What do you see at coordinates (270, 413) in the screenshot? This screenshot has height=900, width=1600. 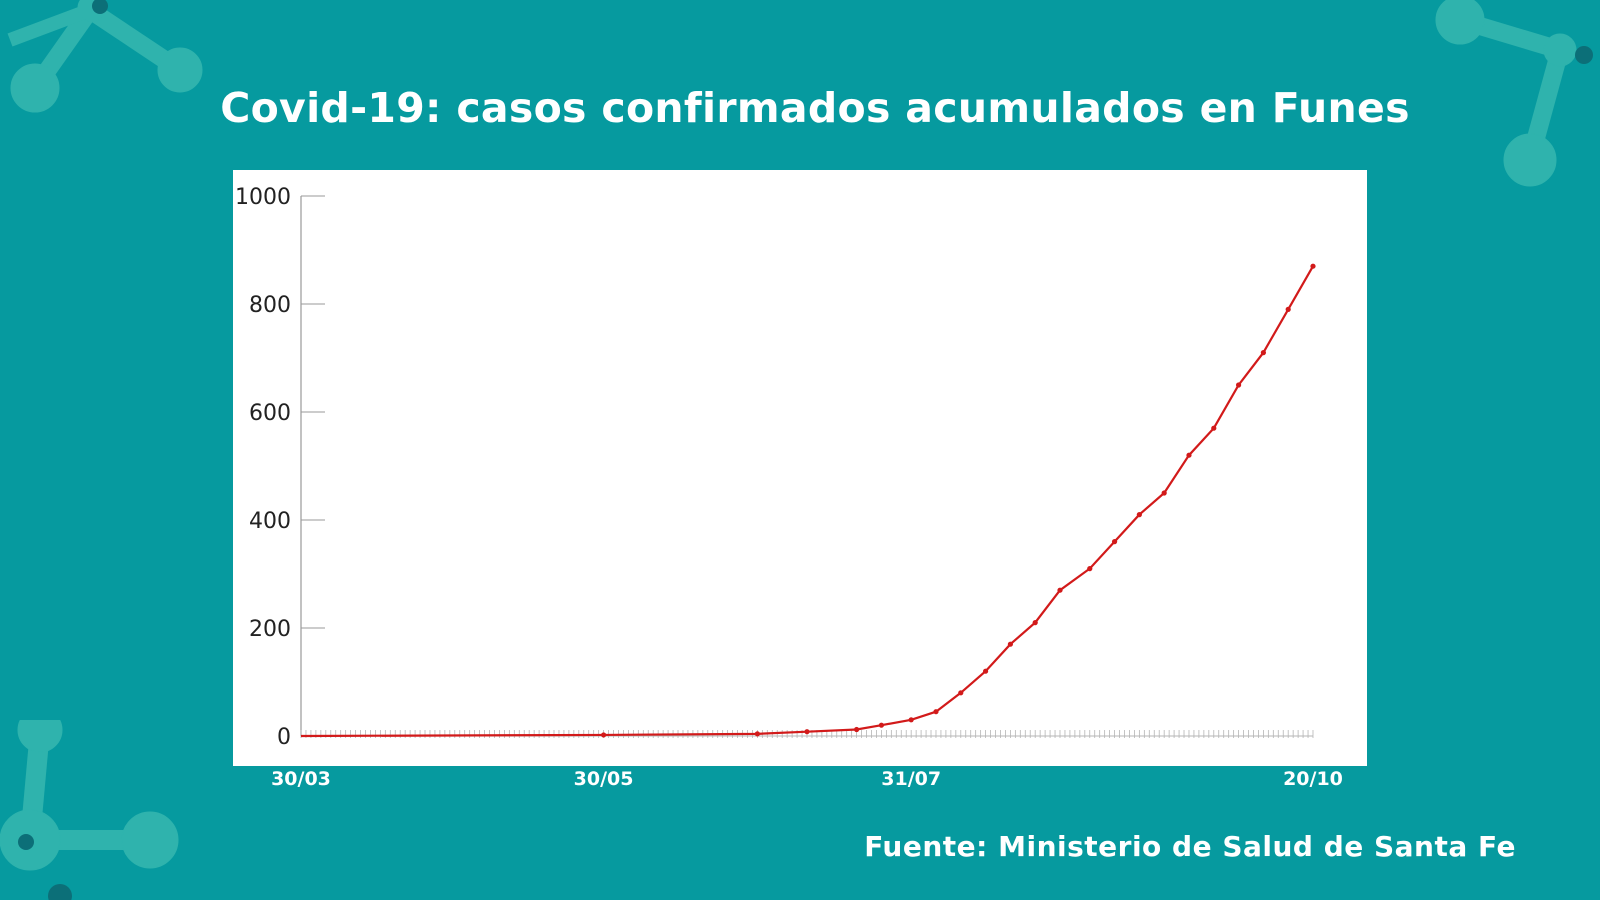 I see `y-tick-label: 600` at bounding box center [270, 413].